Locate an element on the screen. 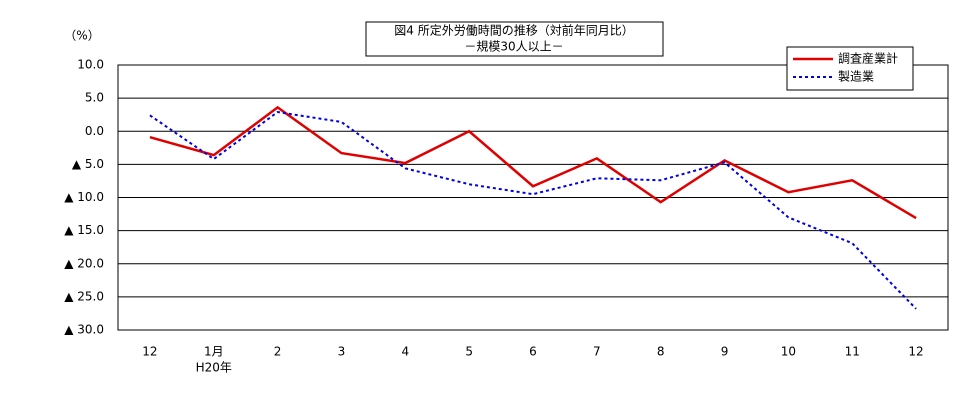 Image resolution: width=967 pixels, height=411 pixels. legend-box is located at coordinates (850, 68).